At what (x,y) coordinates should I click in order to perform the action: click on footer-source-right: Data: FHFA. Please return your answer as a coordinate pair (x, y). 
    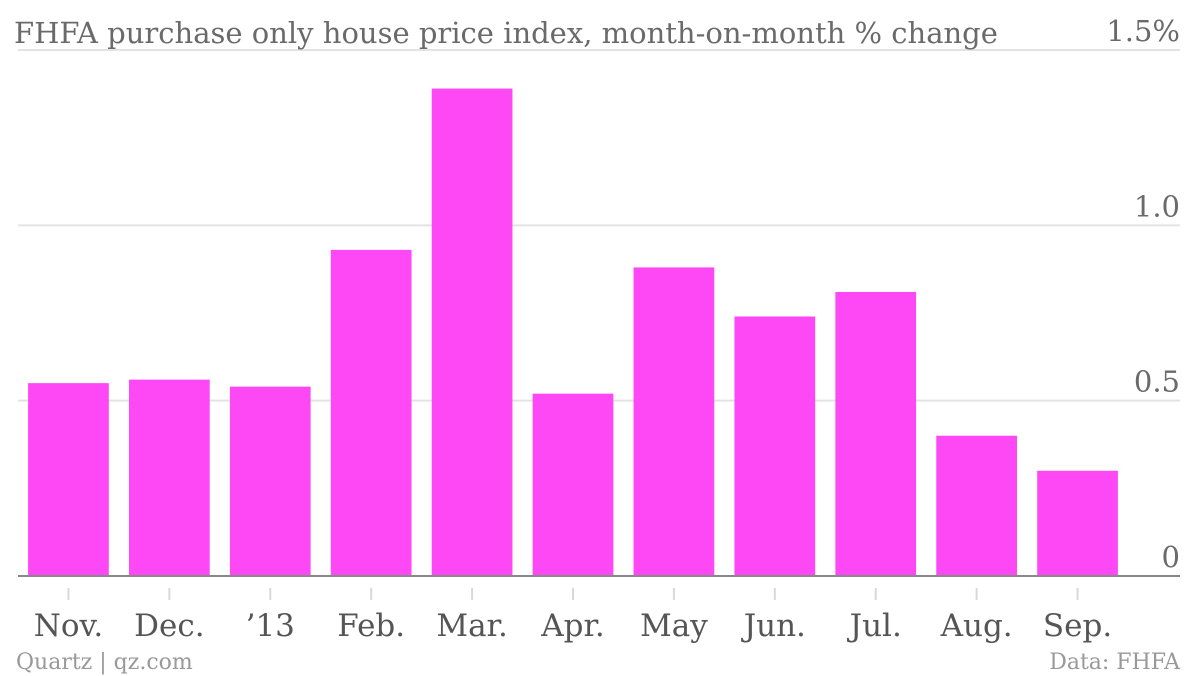
    Looking at the image, I should click on (1115, 662).